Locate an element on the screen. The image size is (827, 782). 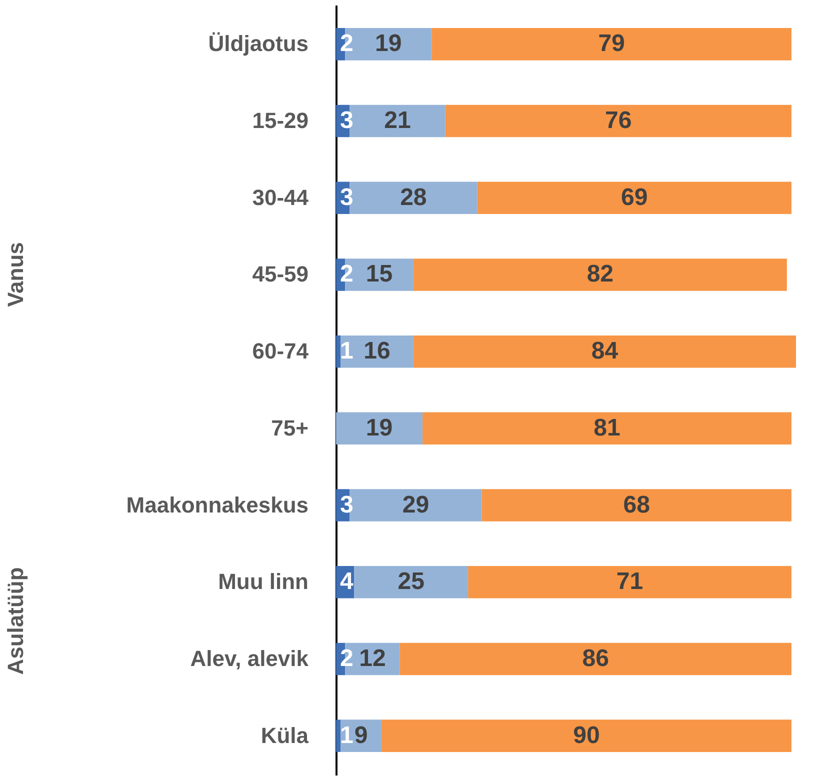
data-label: 86 is located at coordinates (595, 658).